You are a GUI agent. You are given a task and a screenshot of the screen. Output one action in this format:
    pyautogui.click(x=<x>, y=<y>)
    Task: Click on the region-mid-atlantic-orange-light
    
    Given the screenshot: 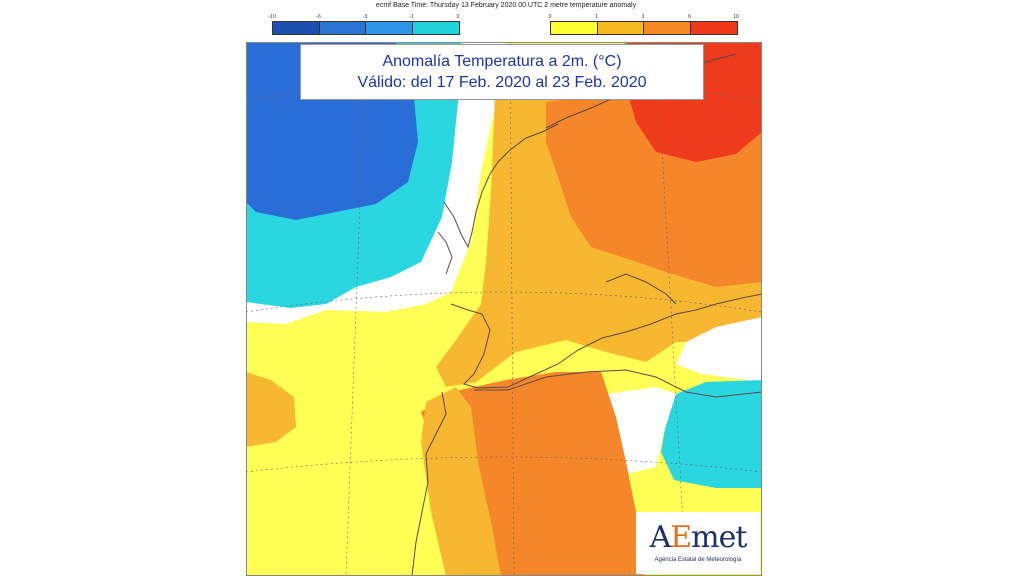 What is the action you would take?
    pyautogui.click(x=271, y=409)
    